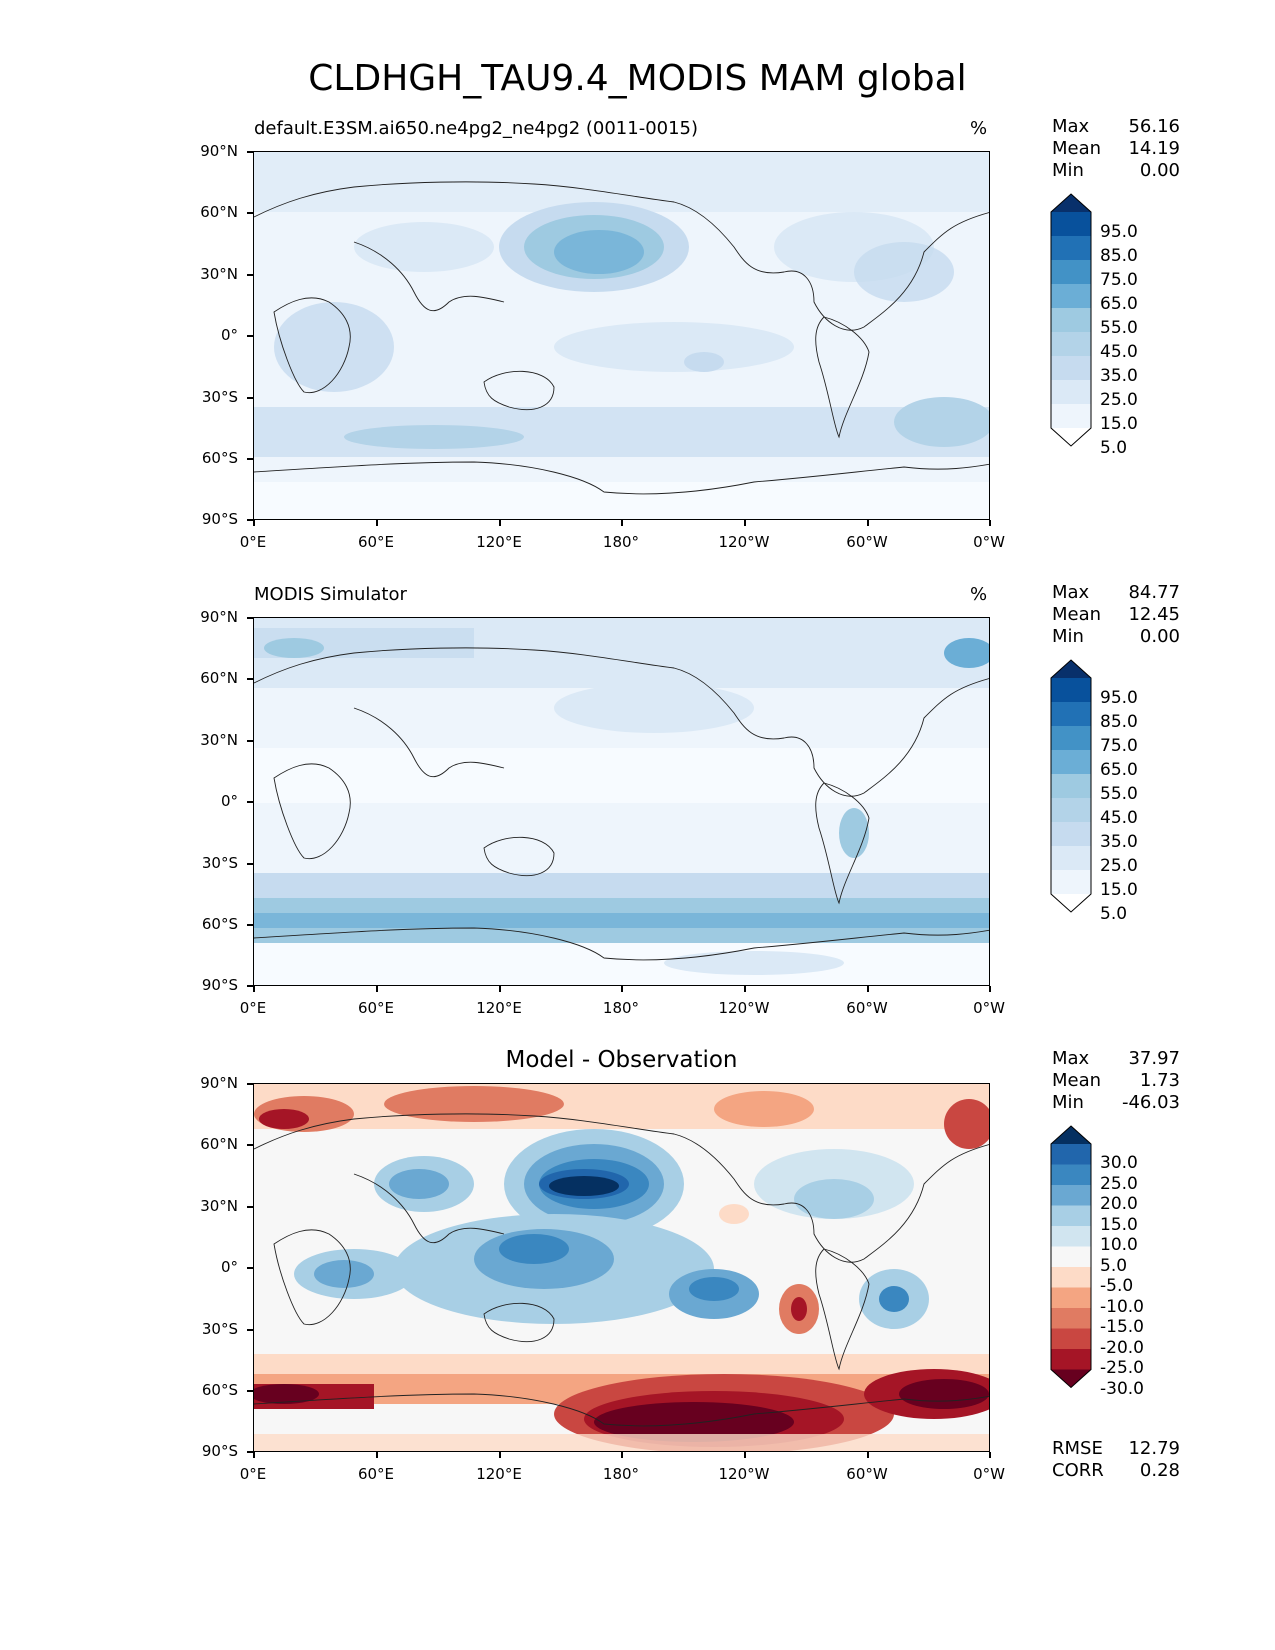  I want to click on colorbar-label: -20.0, so click(1122, 1348).